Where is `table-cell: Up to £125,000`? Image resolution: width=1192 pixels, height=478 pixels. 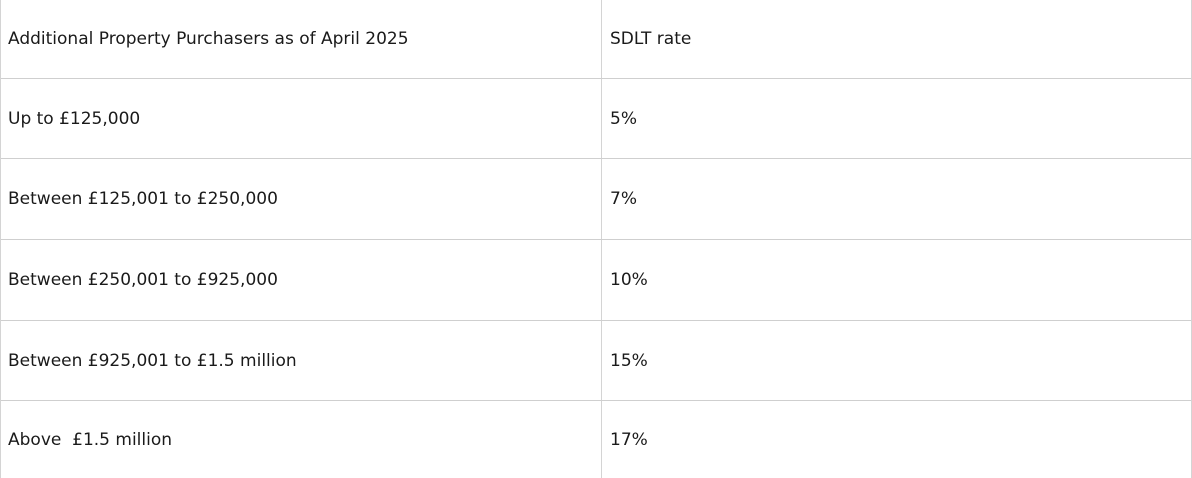 table-cell: Up to £125,000 is located at coordinates (301, 118).